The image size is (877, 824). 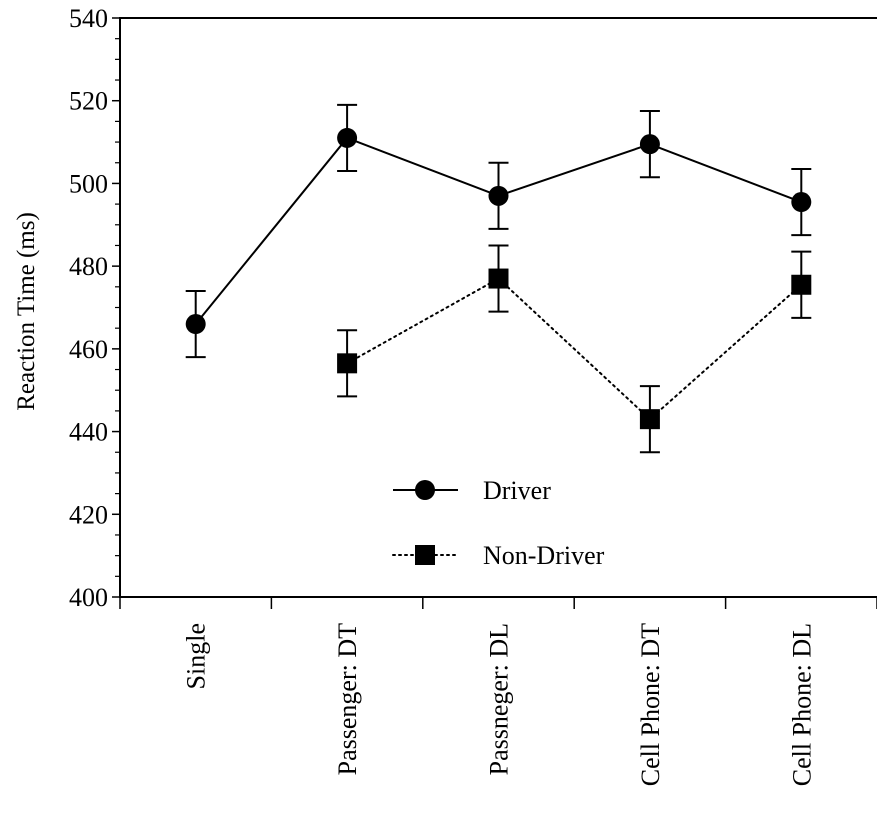 I want to click on y-tick-label: 500, so click(x=88, y=183).